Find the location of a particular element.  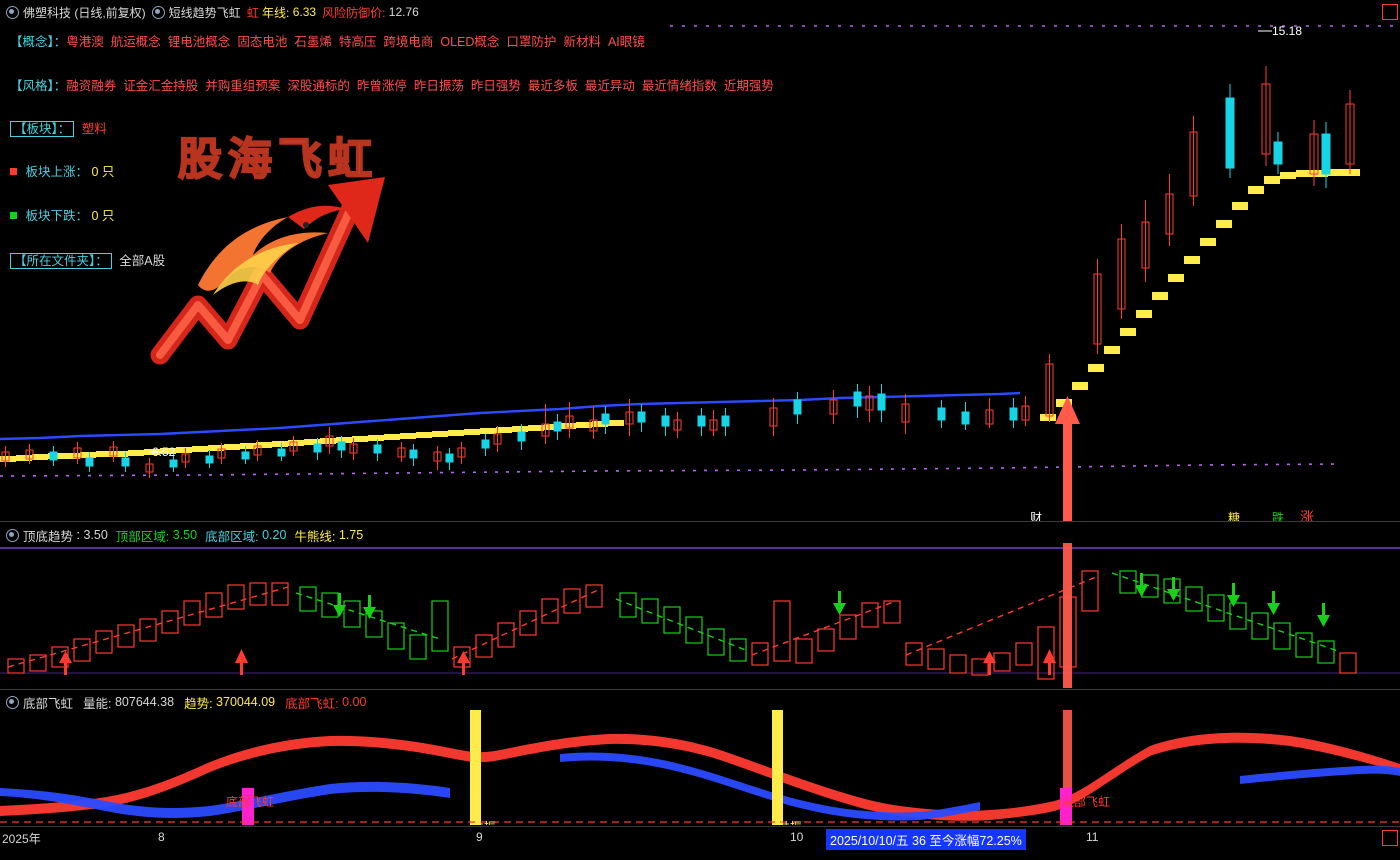

concept-keyword-9: 新材料 is located at coordinates (582, 42).